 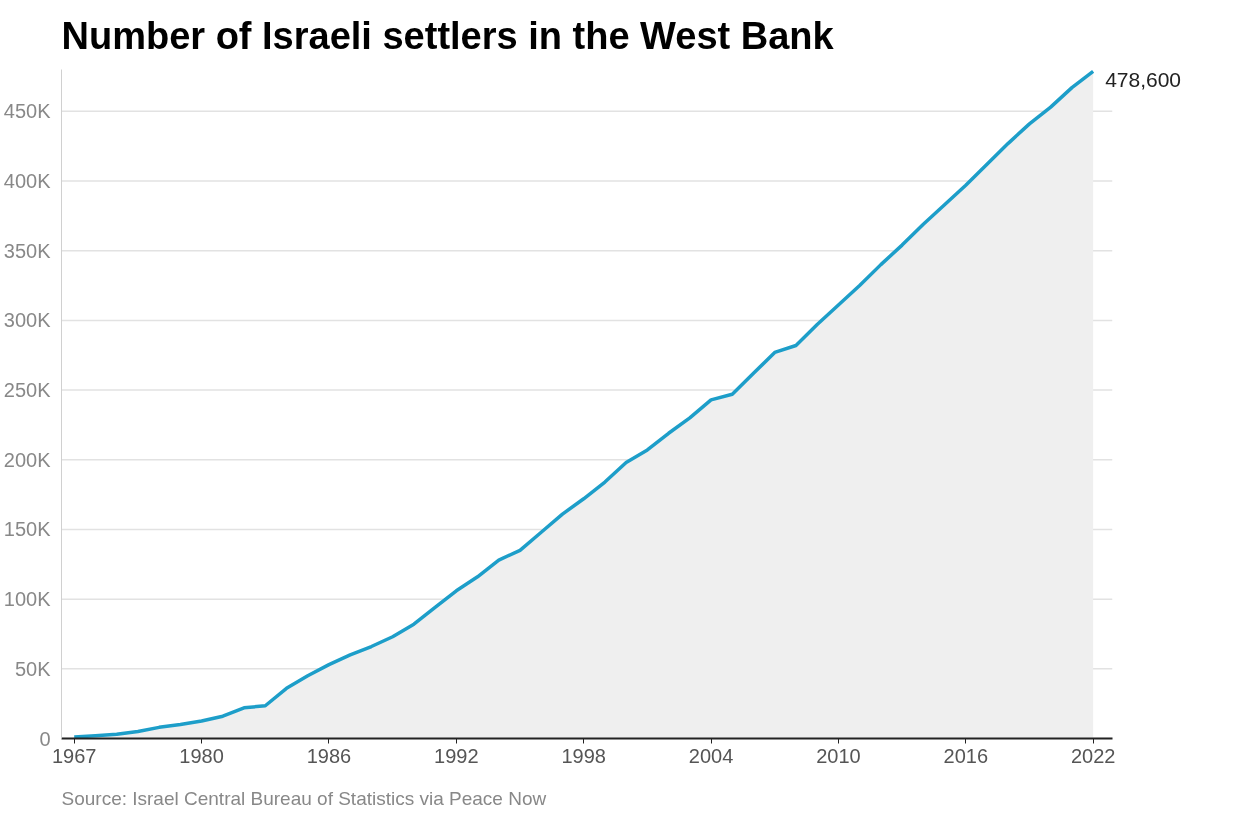 I want to click on x-tick-label: 2022, so click(x=1093, y=755).